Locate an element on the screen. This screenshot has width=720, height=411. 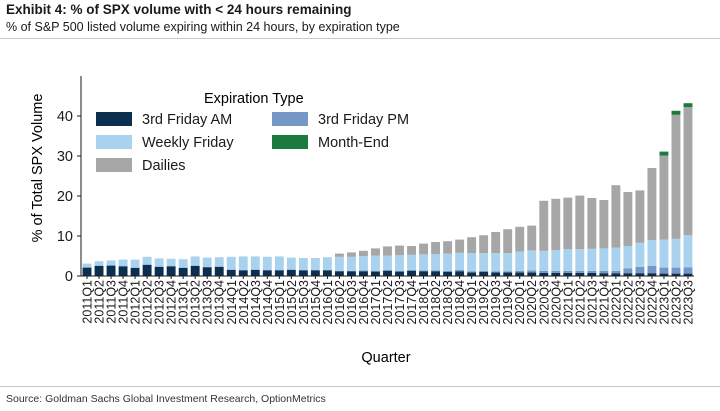
x-tick-label: 2011Q4 is located at coordinates (124, 302).